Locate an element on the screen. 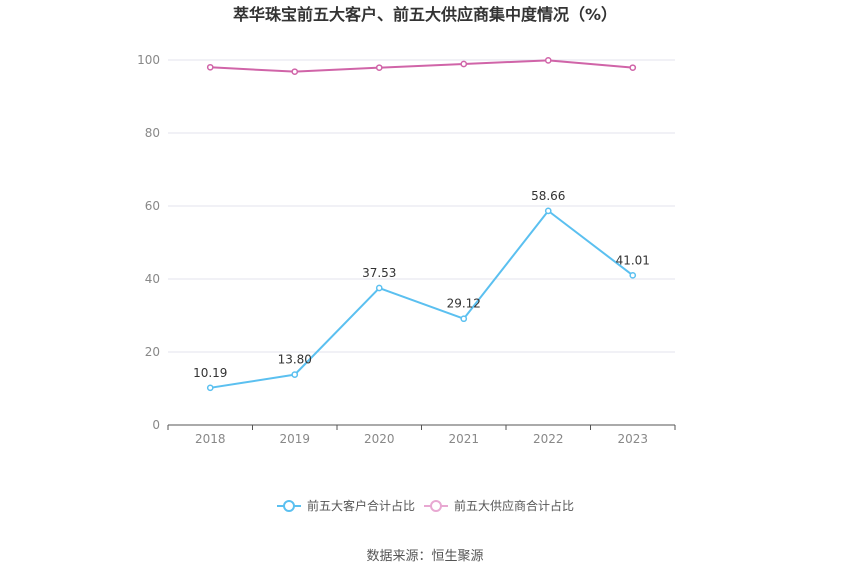 The image size is (850, 575). legend-item: 前五大供应商合计占比 is located at coordinates (499, 505).